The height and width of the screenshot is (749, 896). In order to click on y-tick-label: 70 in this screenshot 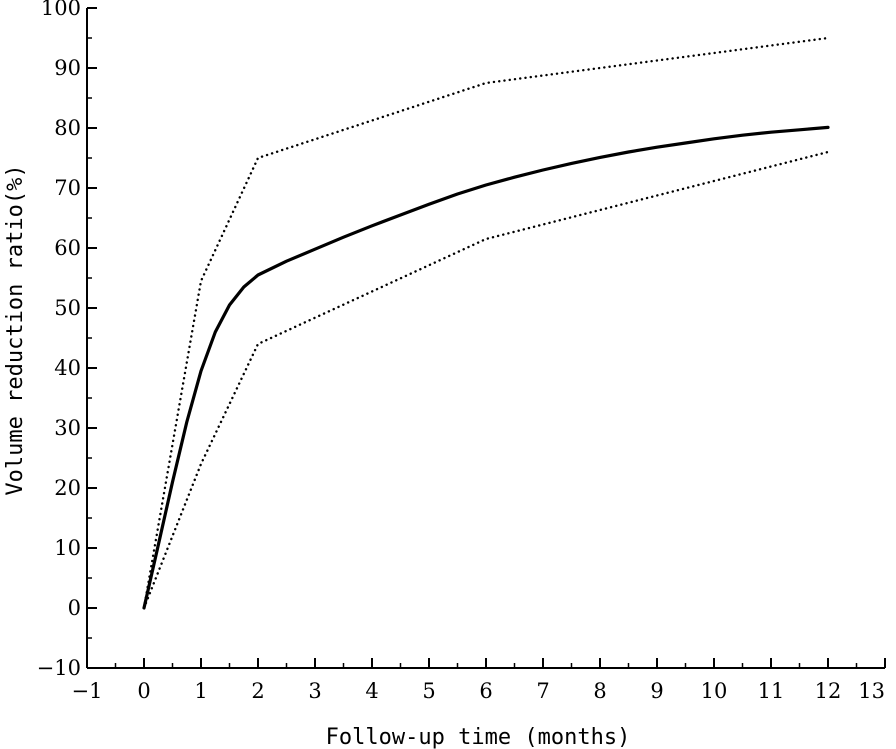, I will do `click(67, 188)`.